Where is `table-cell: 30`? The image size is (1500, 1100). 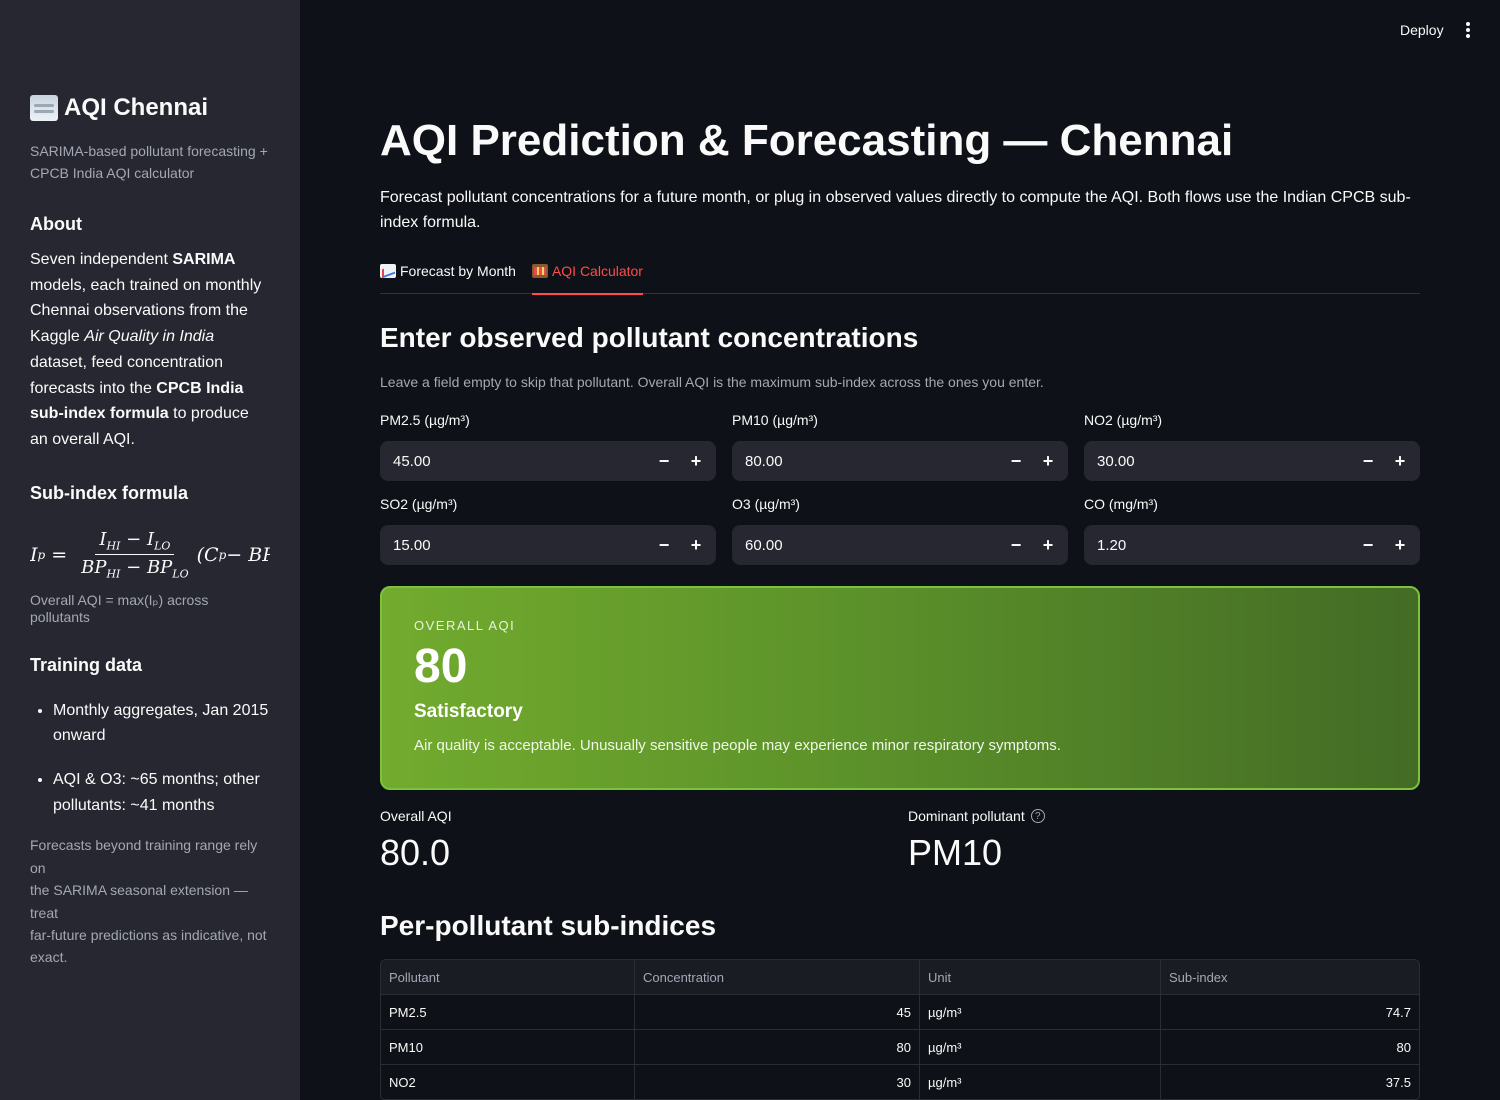 table-cell: 30 is located at coordinates (777, 1082).